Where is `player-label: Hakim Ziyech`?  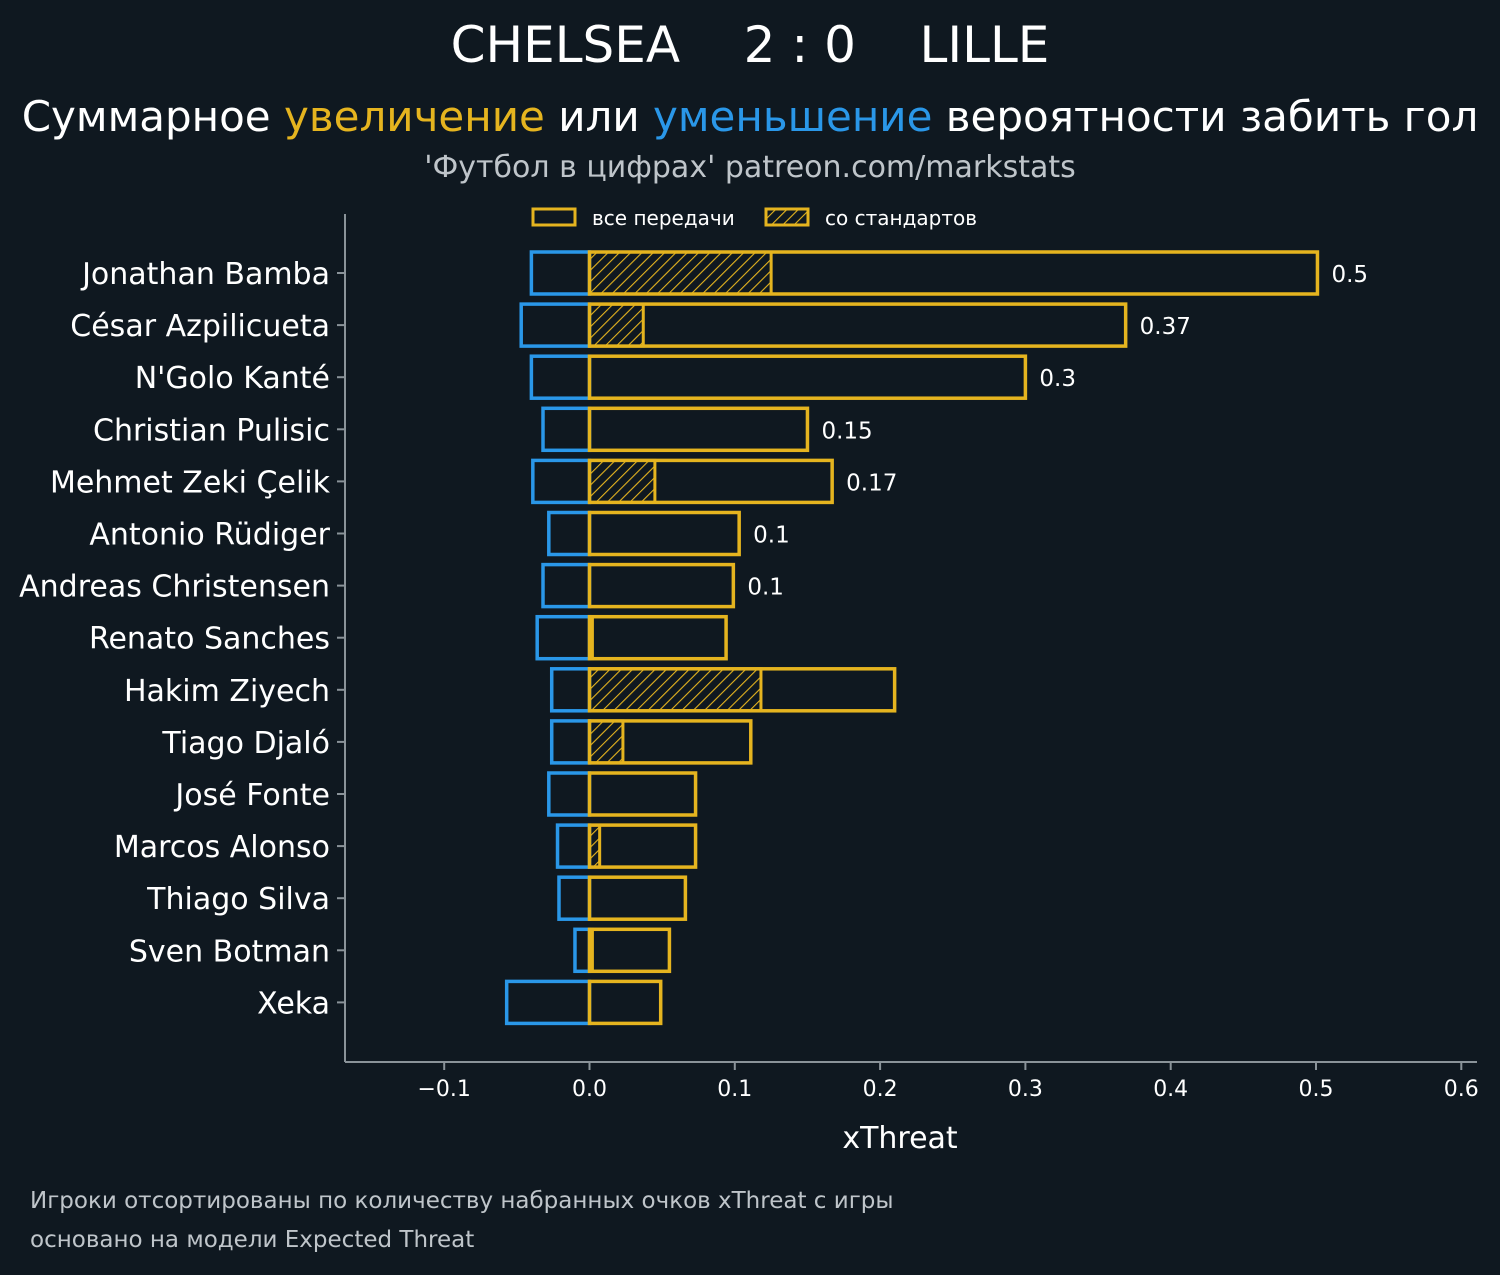 player-label: Hakim Ziyech is located at coordinates (227, 691).